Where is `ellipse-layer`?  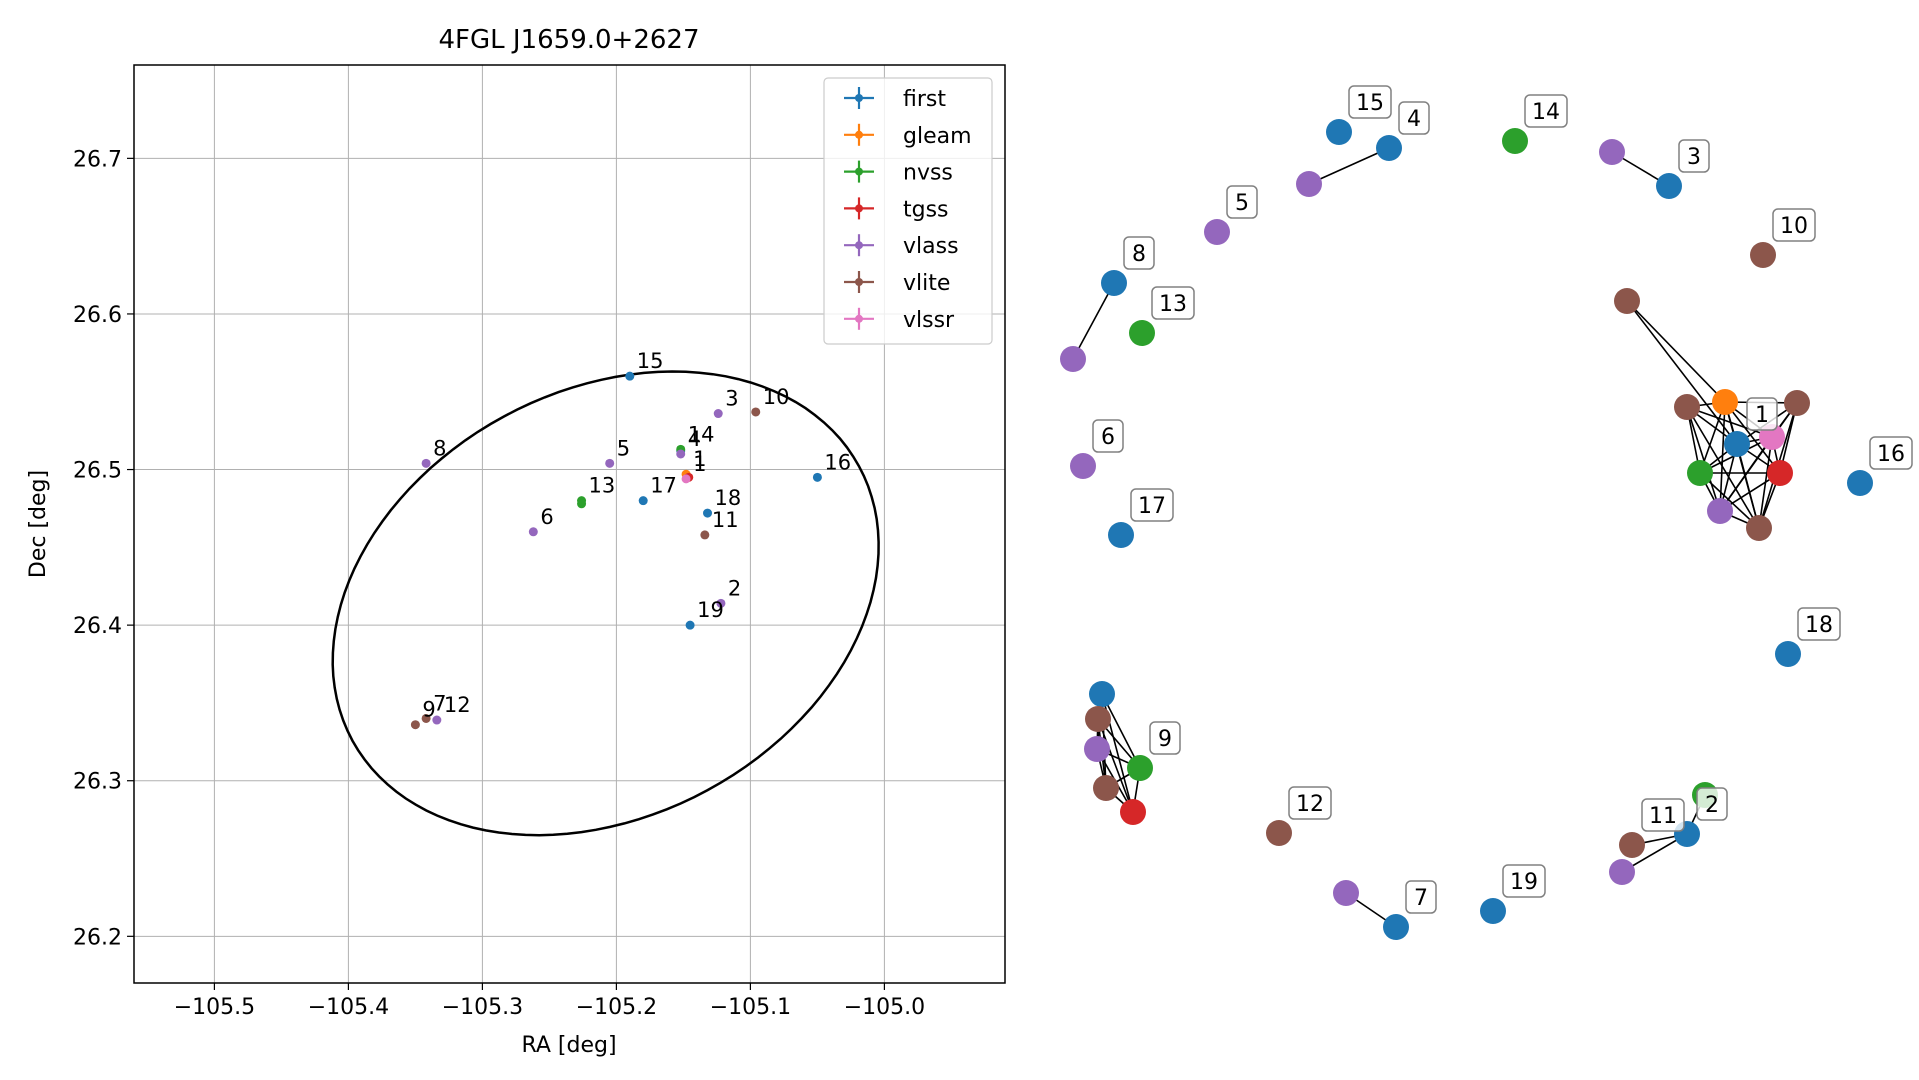
ellipse-layer is located at coordinates (605, 603).